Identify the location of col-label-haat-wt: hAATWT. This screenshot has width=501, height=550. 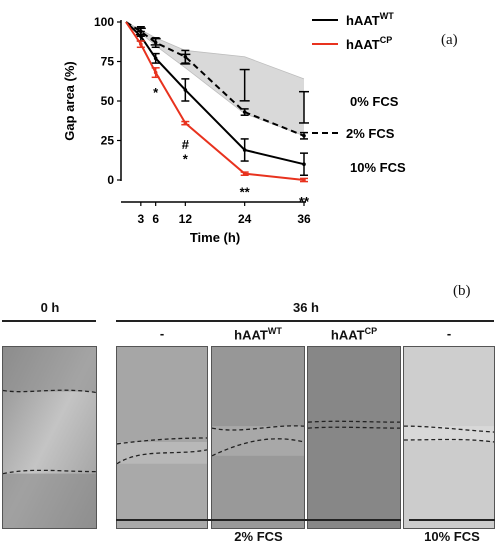
(258, 334).